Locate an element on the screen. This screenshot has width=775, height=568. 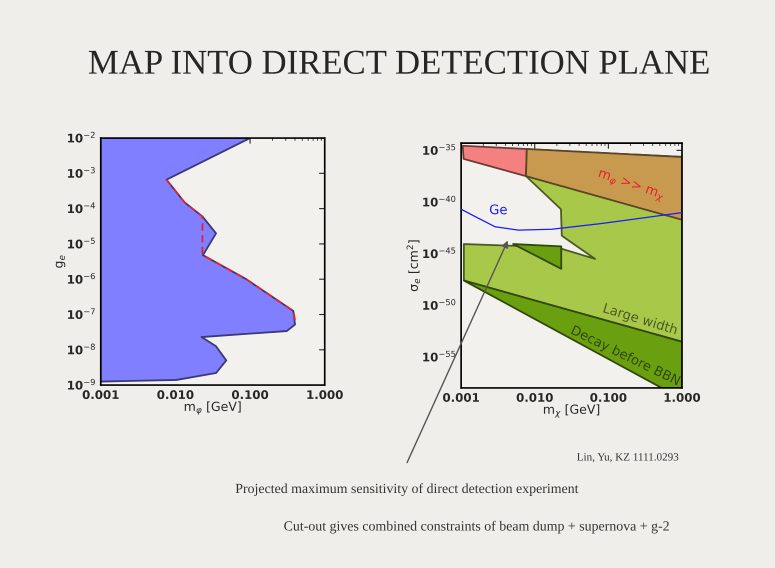
x-axis-title: m$_{χ}$ [GeV] is located at coordinates (572, 411).